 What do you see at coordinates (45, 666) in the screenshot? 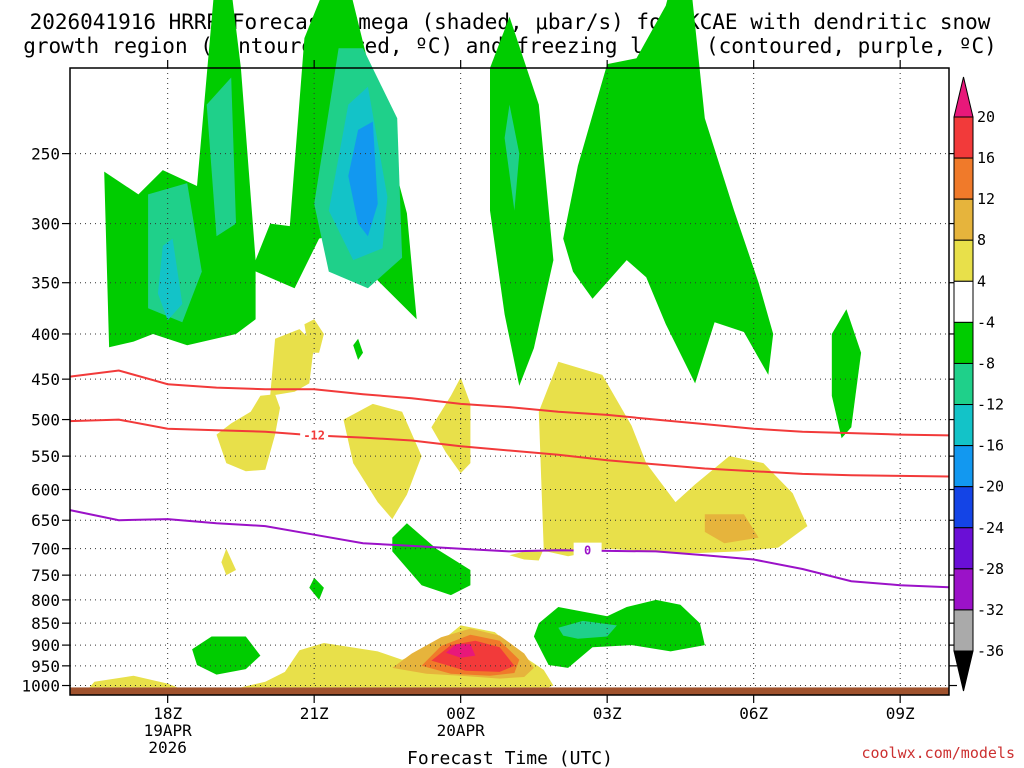
I see `y-tick-label-950: 950` at bounding box center [45, 666].